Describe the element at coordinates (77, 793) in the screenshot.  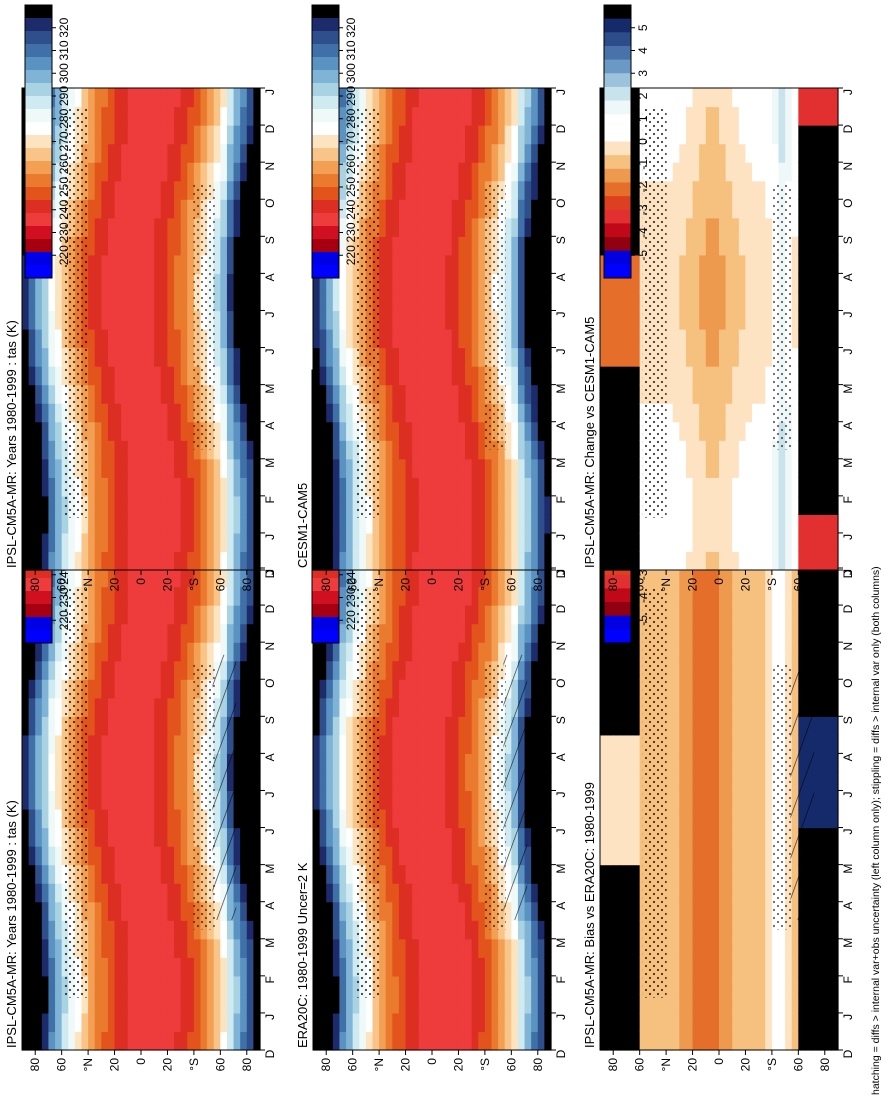
I see `stippling-band` at that location.